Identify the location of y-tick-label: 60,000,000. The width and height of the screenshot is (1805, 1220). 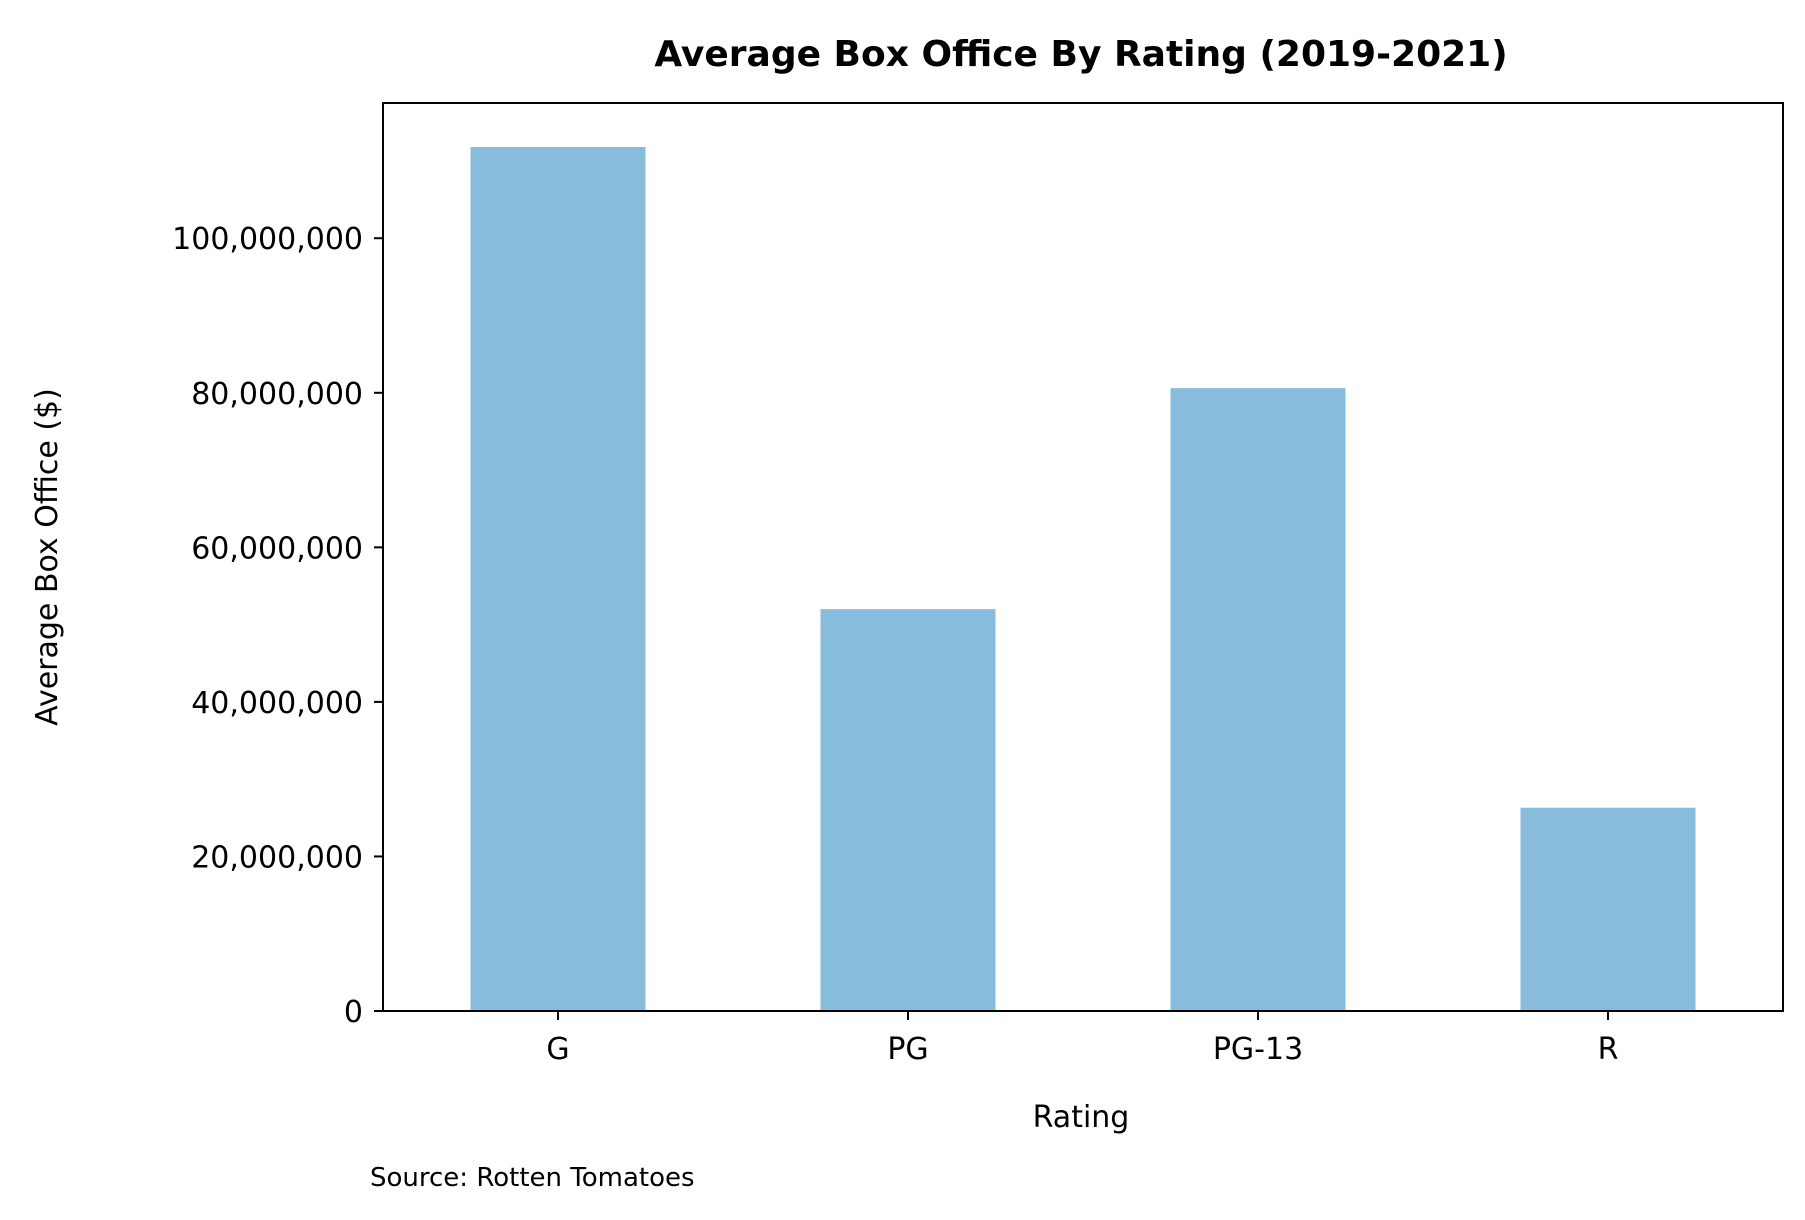
(277, 548).